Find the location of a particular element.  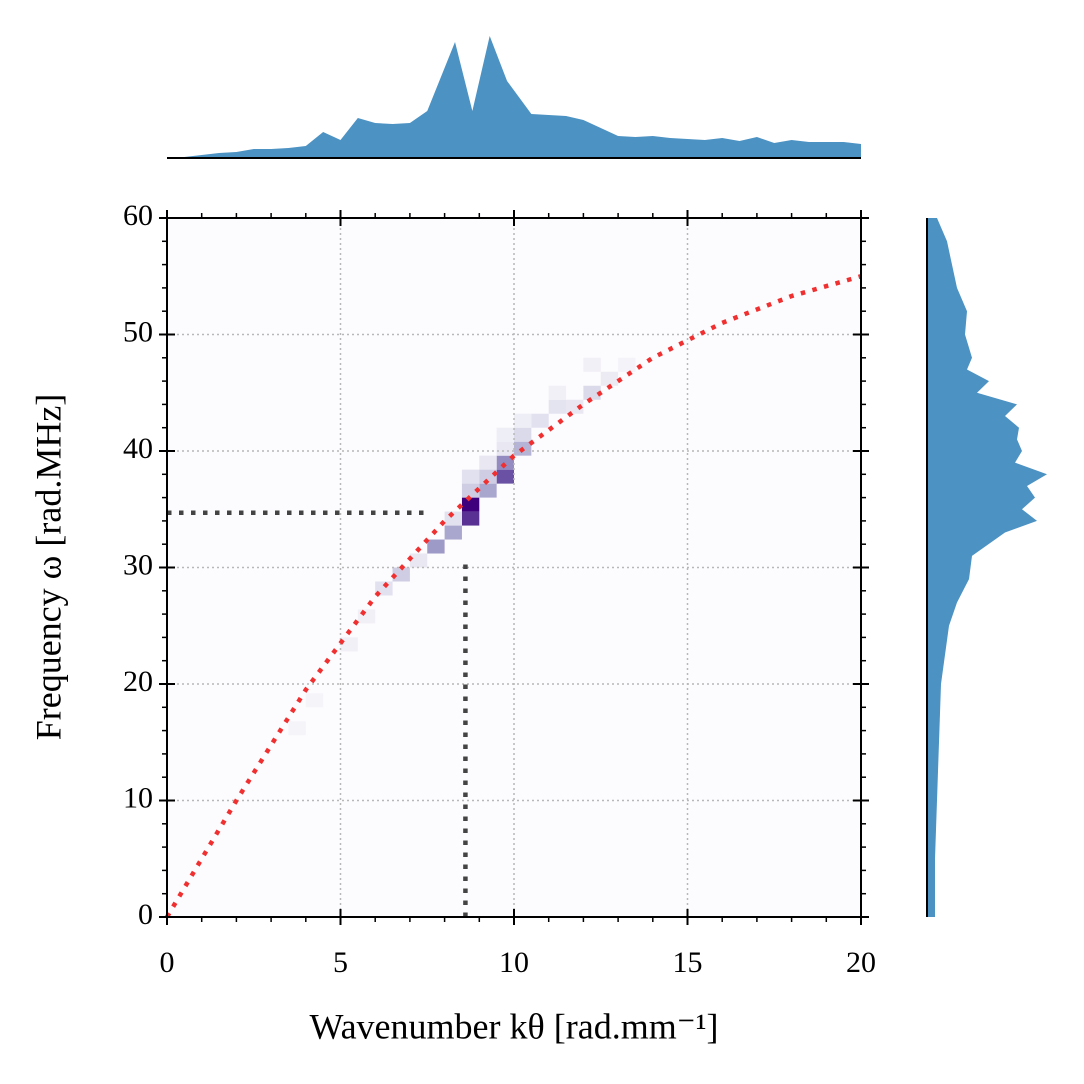

y-tick-label: 0 is located at coordinates (145, 914).